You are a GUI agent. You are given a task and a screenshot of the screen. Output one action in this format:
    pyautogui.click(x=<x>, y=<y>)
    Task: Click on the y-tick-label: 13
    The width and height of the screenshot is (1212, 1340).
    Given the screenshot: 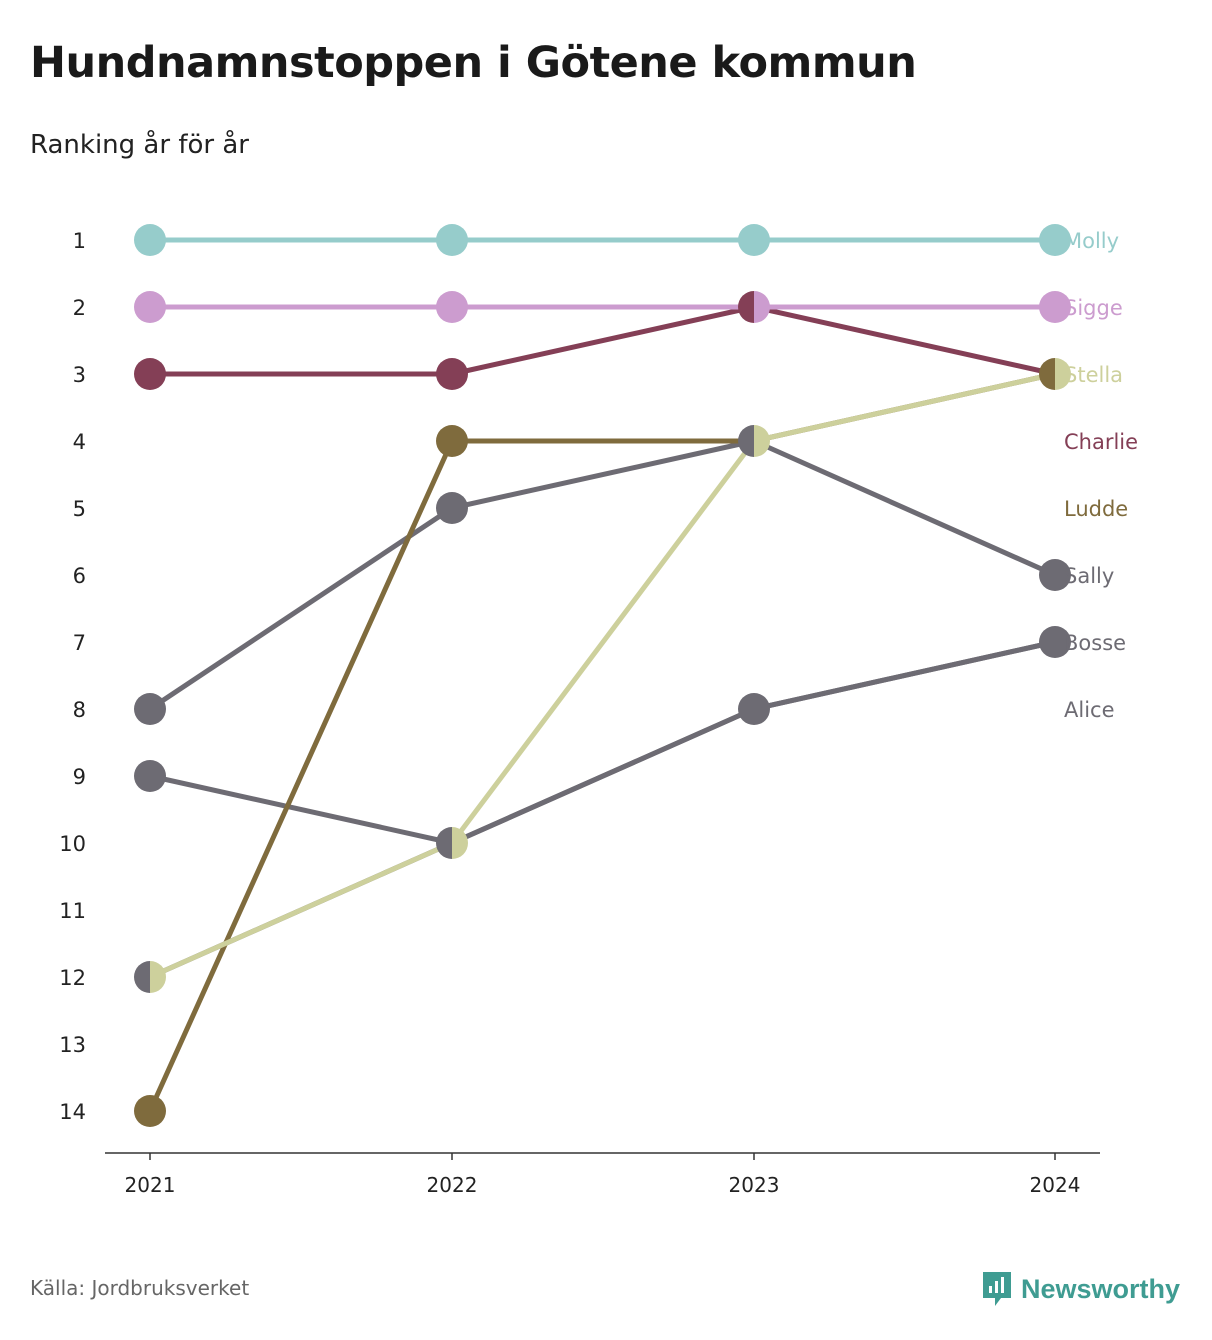 What is the action you would take?
    pyautogui.click(x=72, y=1045)
    